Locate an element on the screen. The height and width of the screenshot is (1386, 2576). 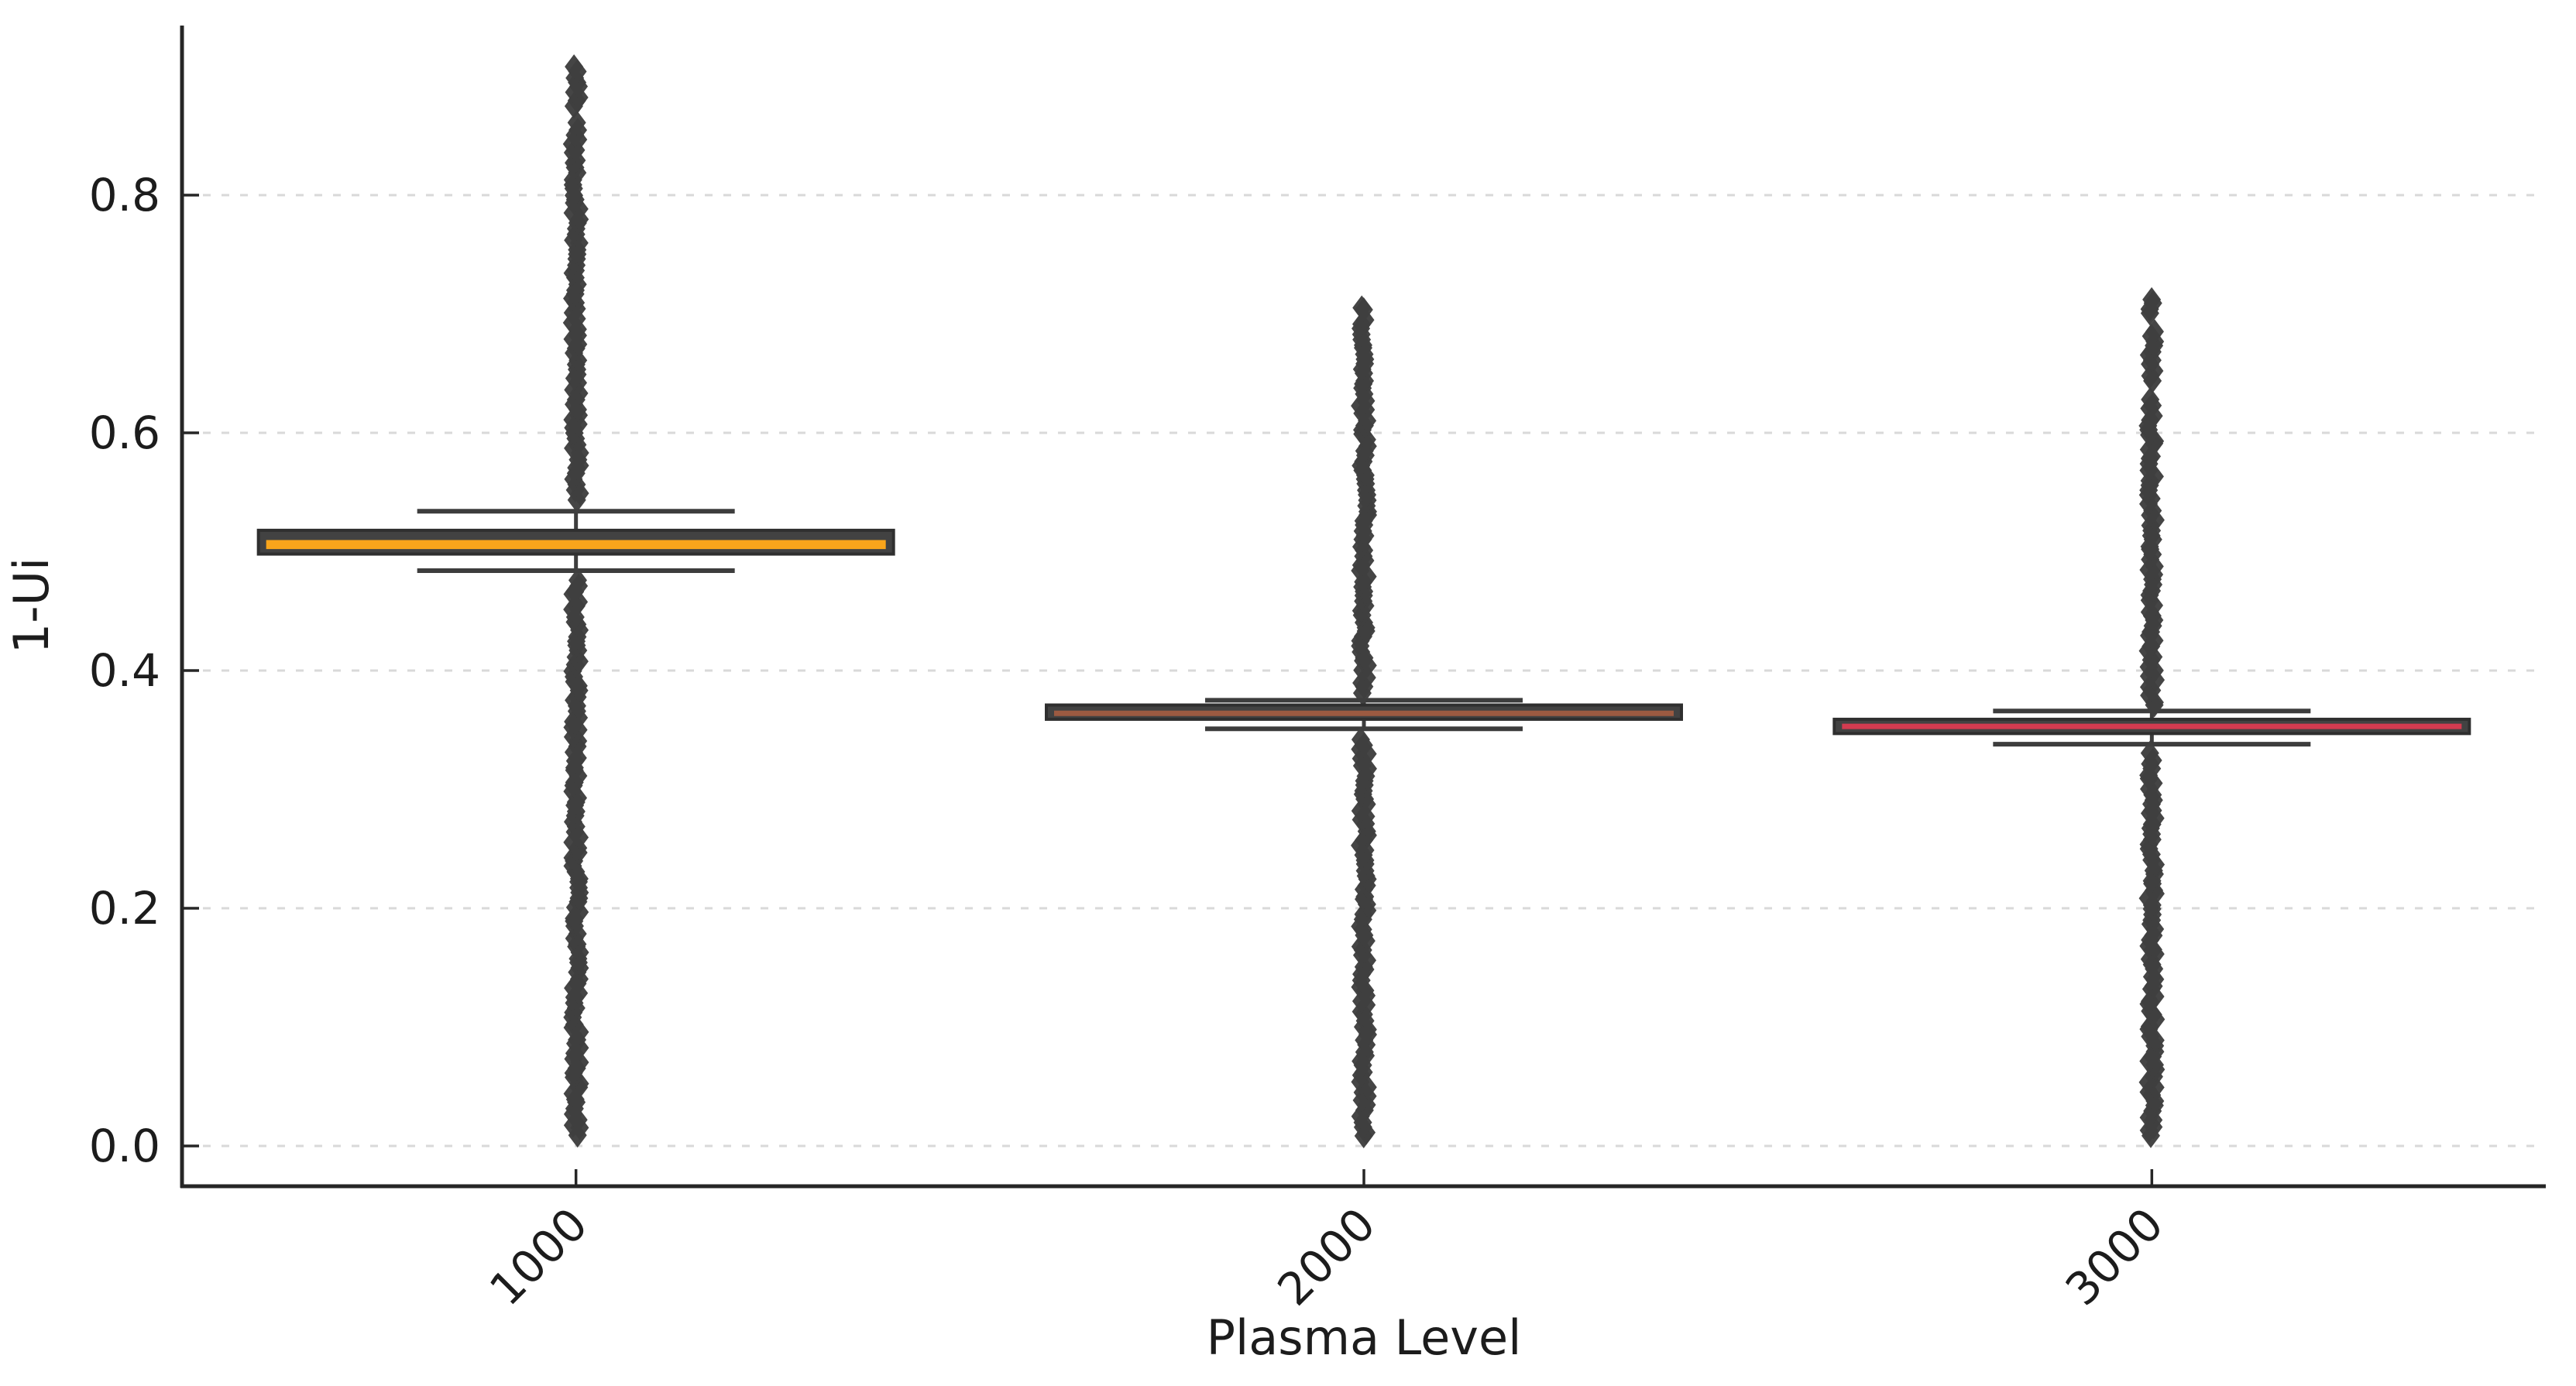
y-tick-label-0.4: 0.4 is located at coordinates (124, 670).